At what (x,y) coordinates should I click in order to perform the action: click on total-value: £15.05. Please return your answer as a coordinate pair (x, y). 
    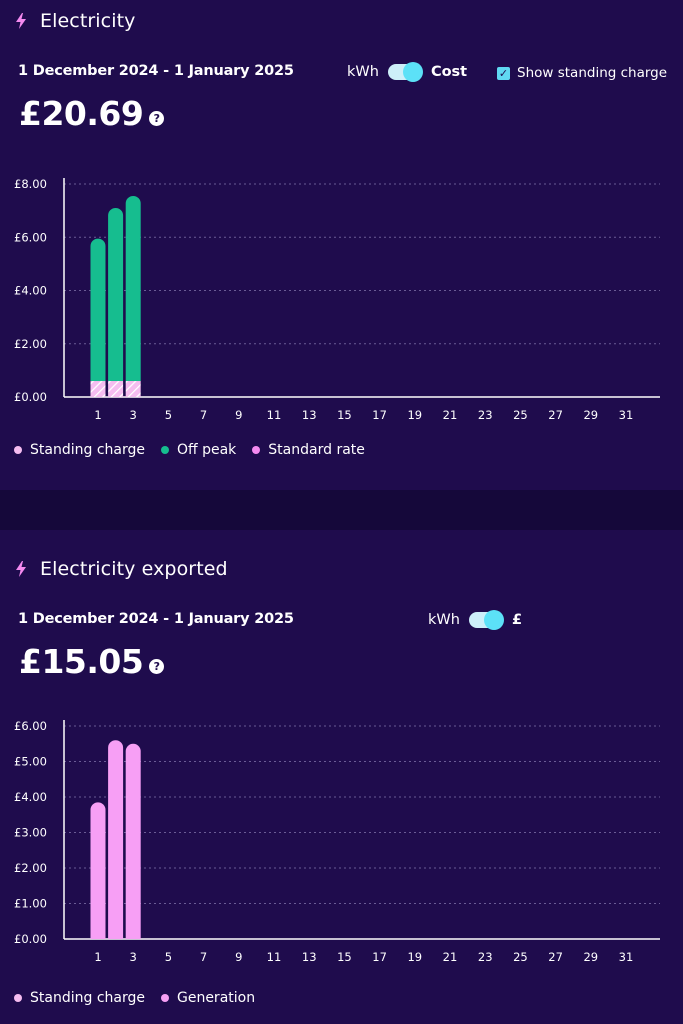
    Looking at the image, I should click on (81, 661).